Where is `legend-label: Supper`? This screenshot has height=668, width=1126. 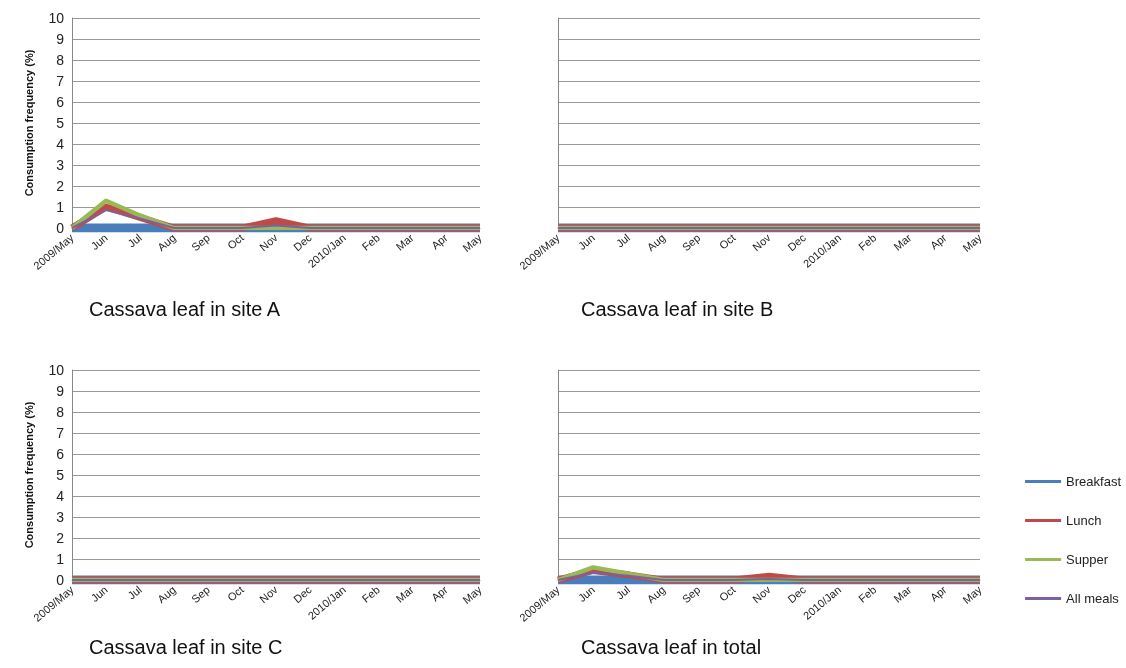
legend-label: Supper is located at coordinates (1087, 559).